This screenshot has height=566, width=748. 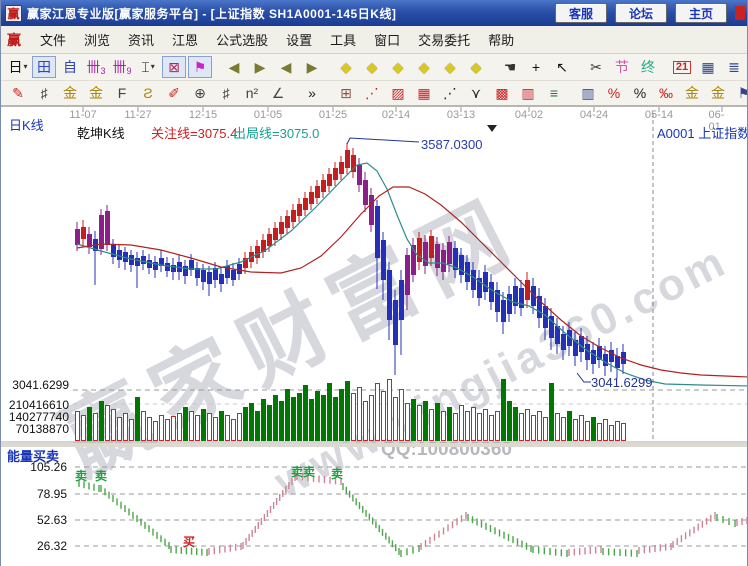 I want to click on angle-tool-button: ∠, so click(x=278, y=93).